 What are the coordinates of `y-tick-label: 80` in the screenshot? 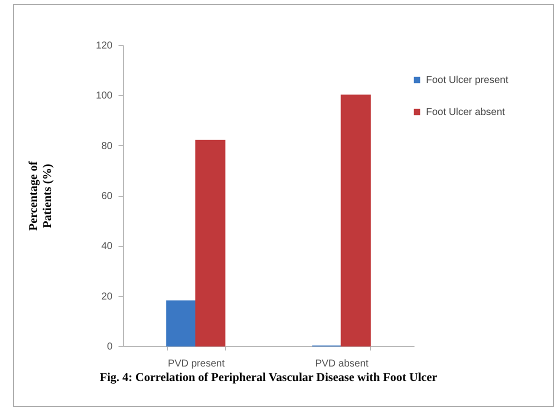 It's located at (107, 146).